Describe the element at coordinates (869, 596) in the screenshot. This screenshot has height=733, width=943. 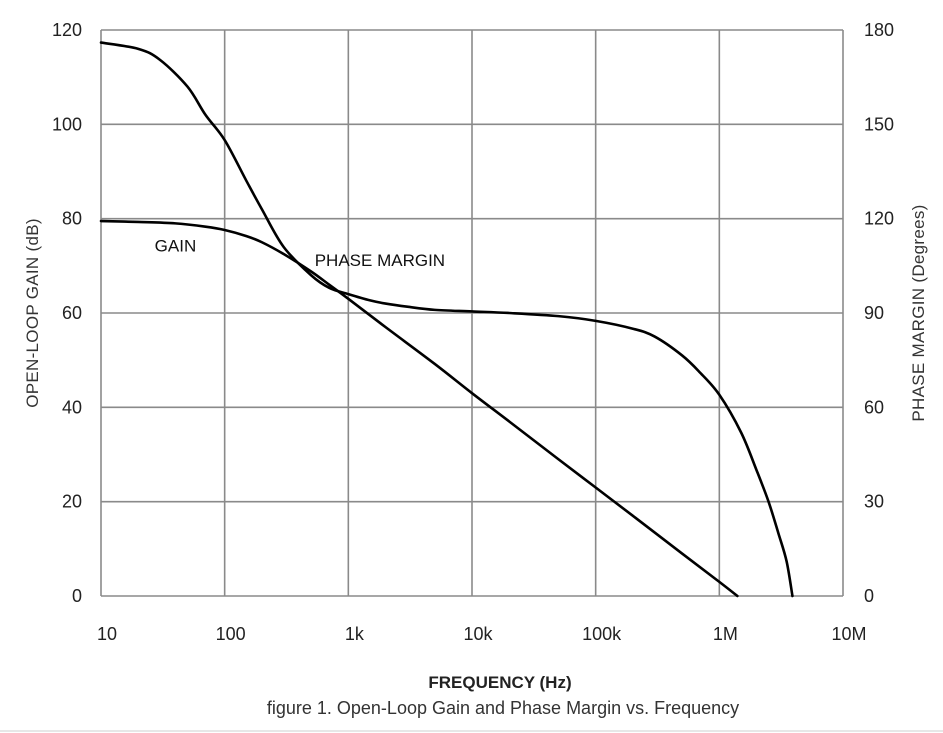
I see `y2-tick-label: 0` at that location.